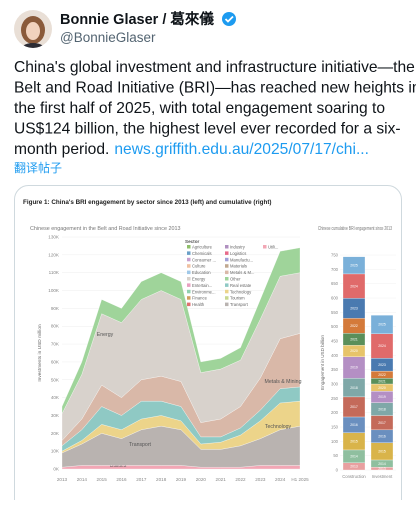 The width and height of the screenshot is (416, 505). What do you see at coordinates (335, 298) in the screenshot?
I see `y-tick-label: 600` at bounding box center [335, 298].